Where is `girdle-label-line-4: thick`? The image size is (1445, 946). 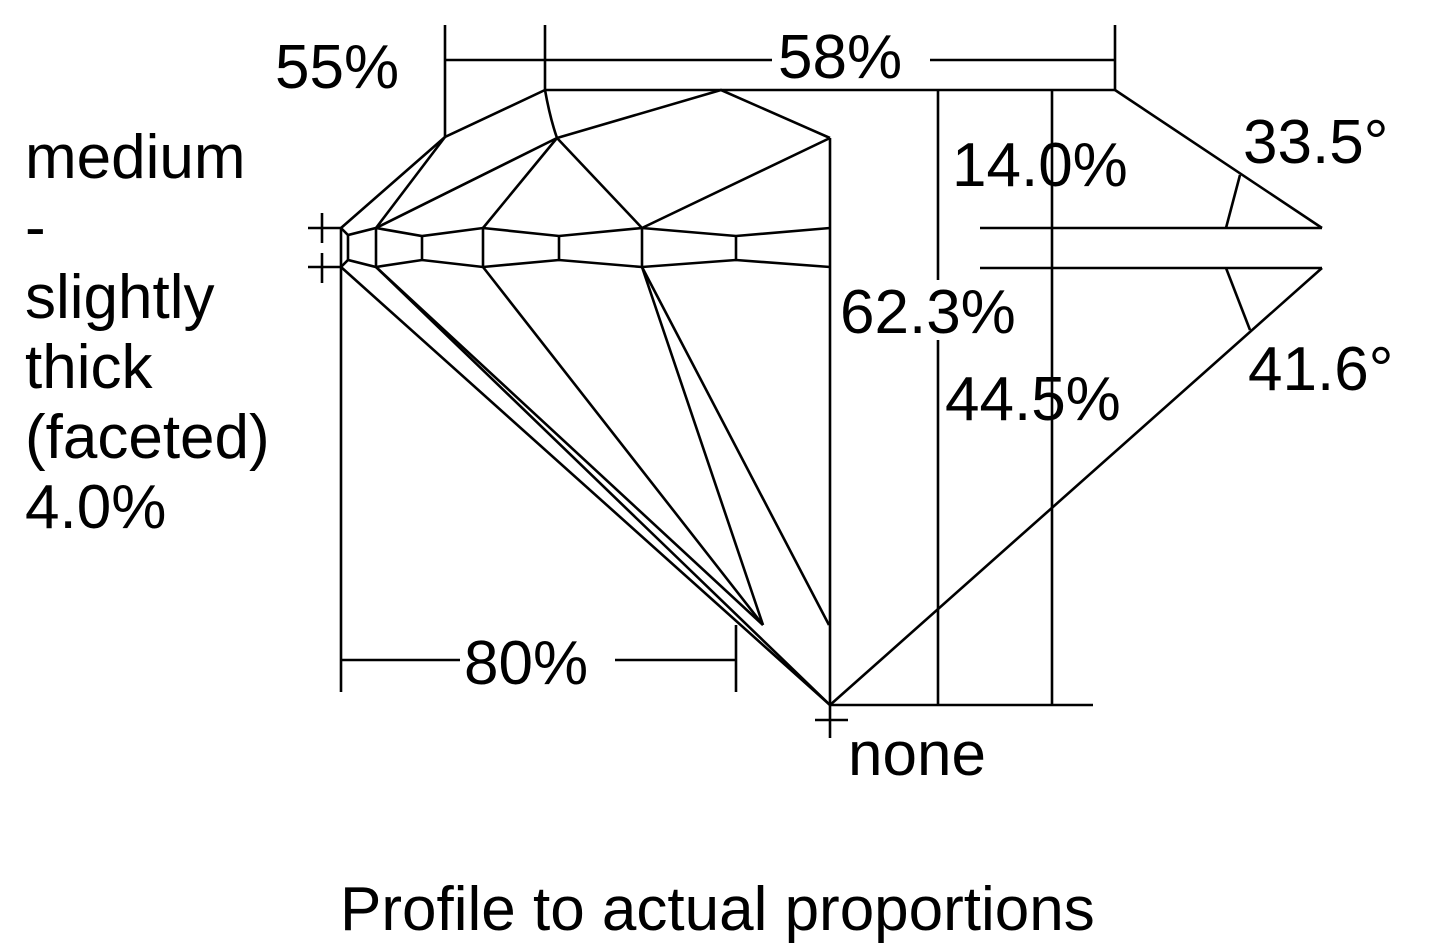
girdle-label-line-4: thick is located at coordinates (89, 367).